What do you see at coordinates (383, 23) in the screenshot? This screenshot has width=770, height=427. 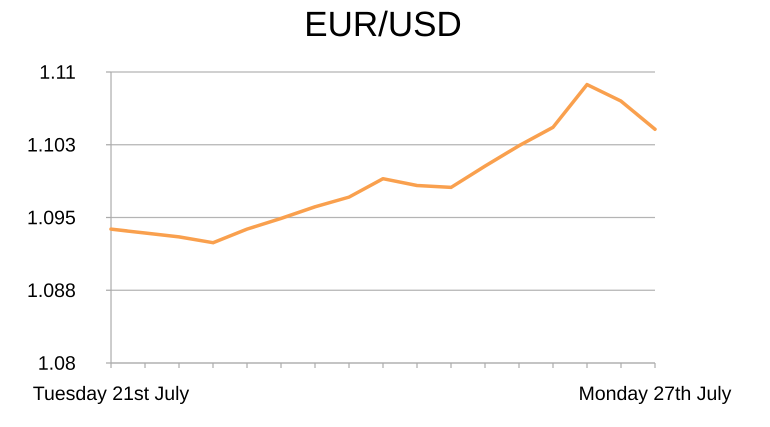 I see `chart-title: EUR/USD` at bounding box center [383, 23].